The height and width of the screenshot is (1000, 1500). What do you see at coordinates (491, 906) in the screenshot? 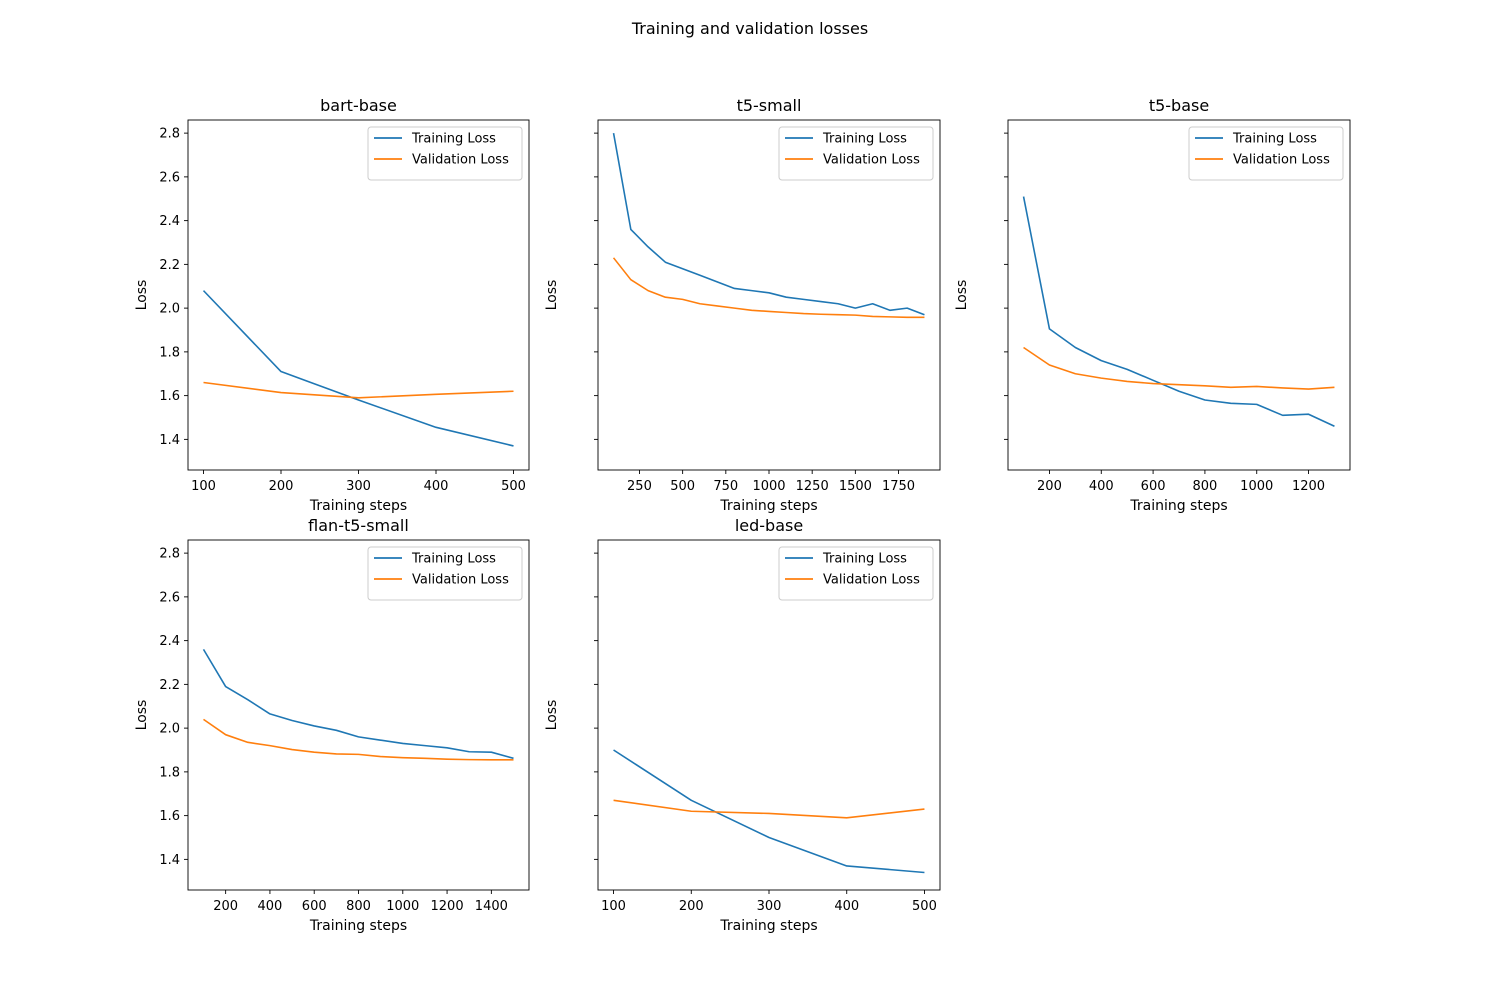
I see `x-tick-label: 1400` at bounding box center [491, 906].